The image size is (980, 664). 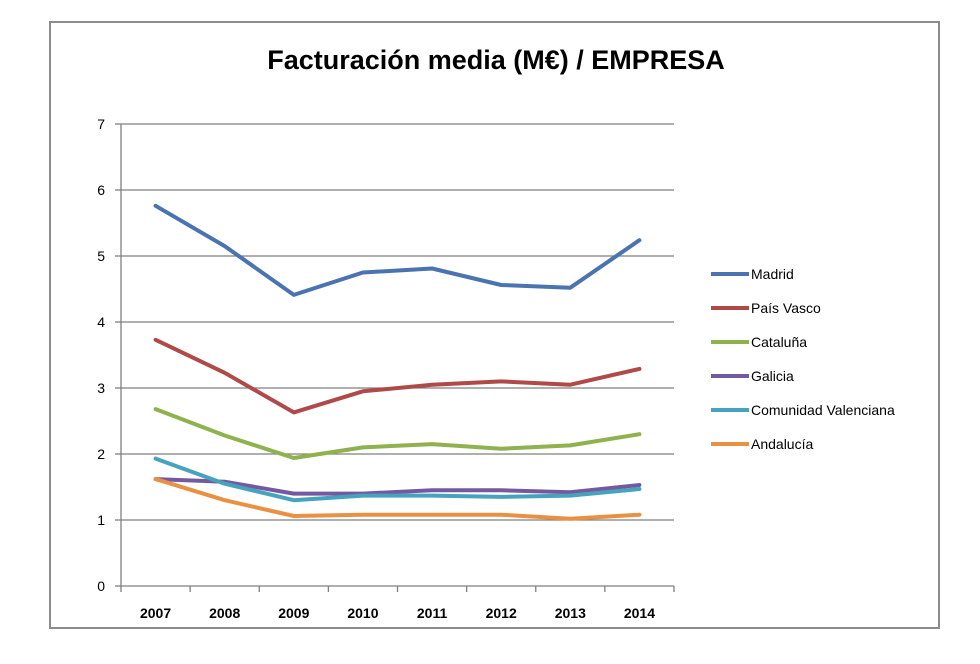 I want to click on y-tick-label: 5, so click(x=101, y=256).